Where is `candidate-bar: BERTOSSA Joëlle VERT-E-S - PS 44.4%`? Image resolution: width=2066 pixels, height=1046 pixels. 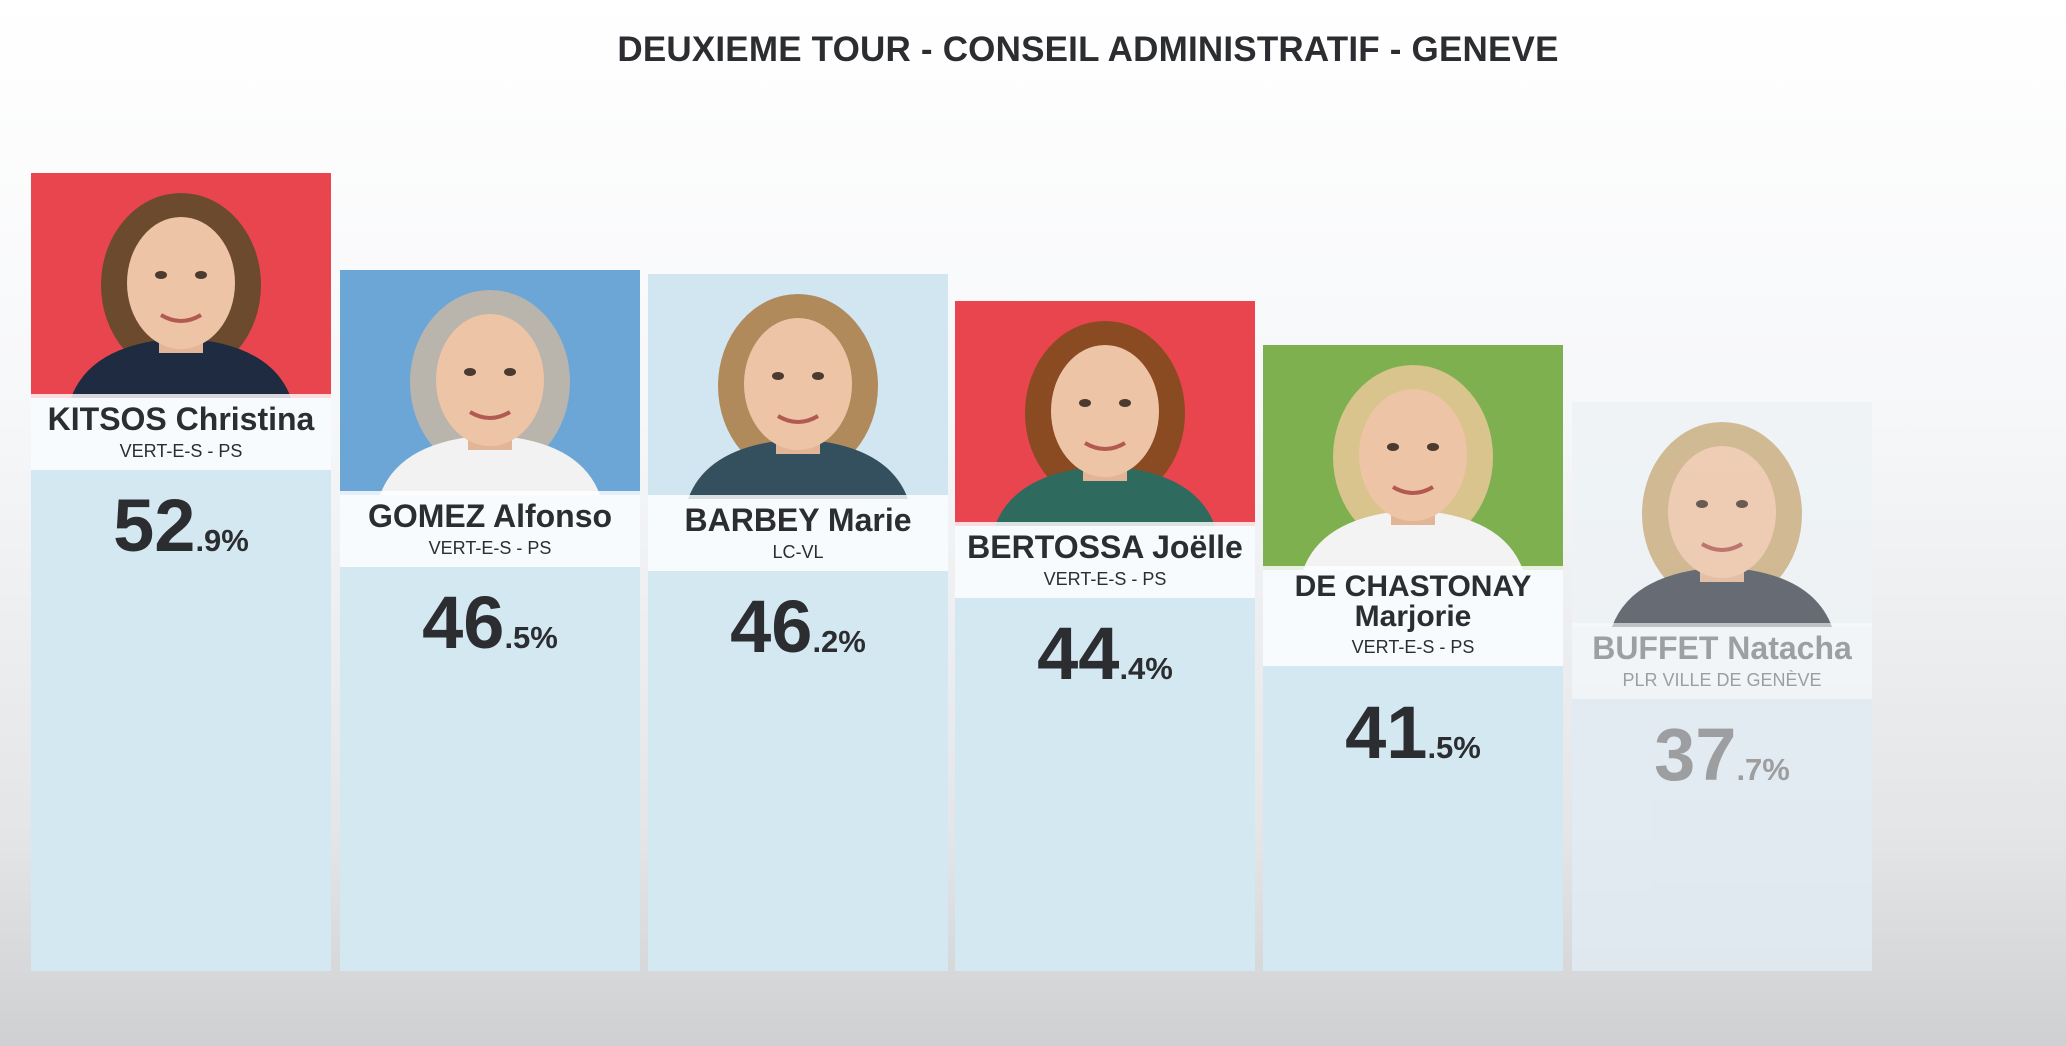 candidate-bar: BERTOSSA Joëlle VERT-E-S - PS 44.4% is located at coordinates (1105, 636).